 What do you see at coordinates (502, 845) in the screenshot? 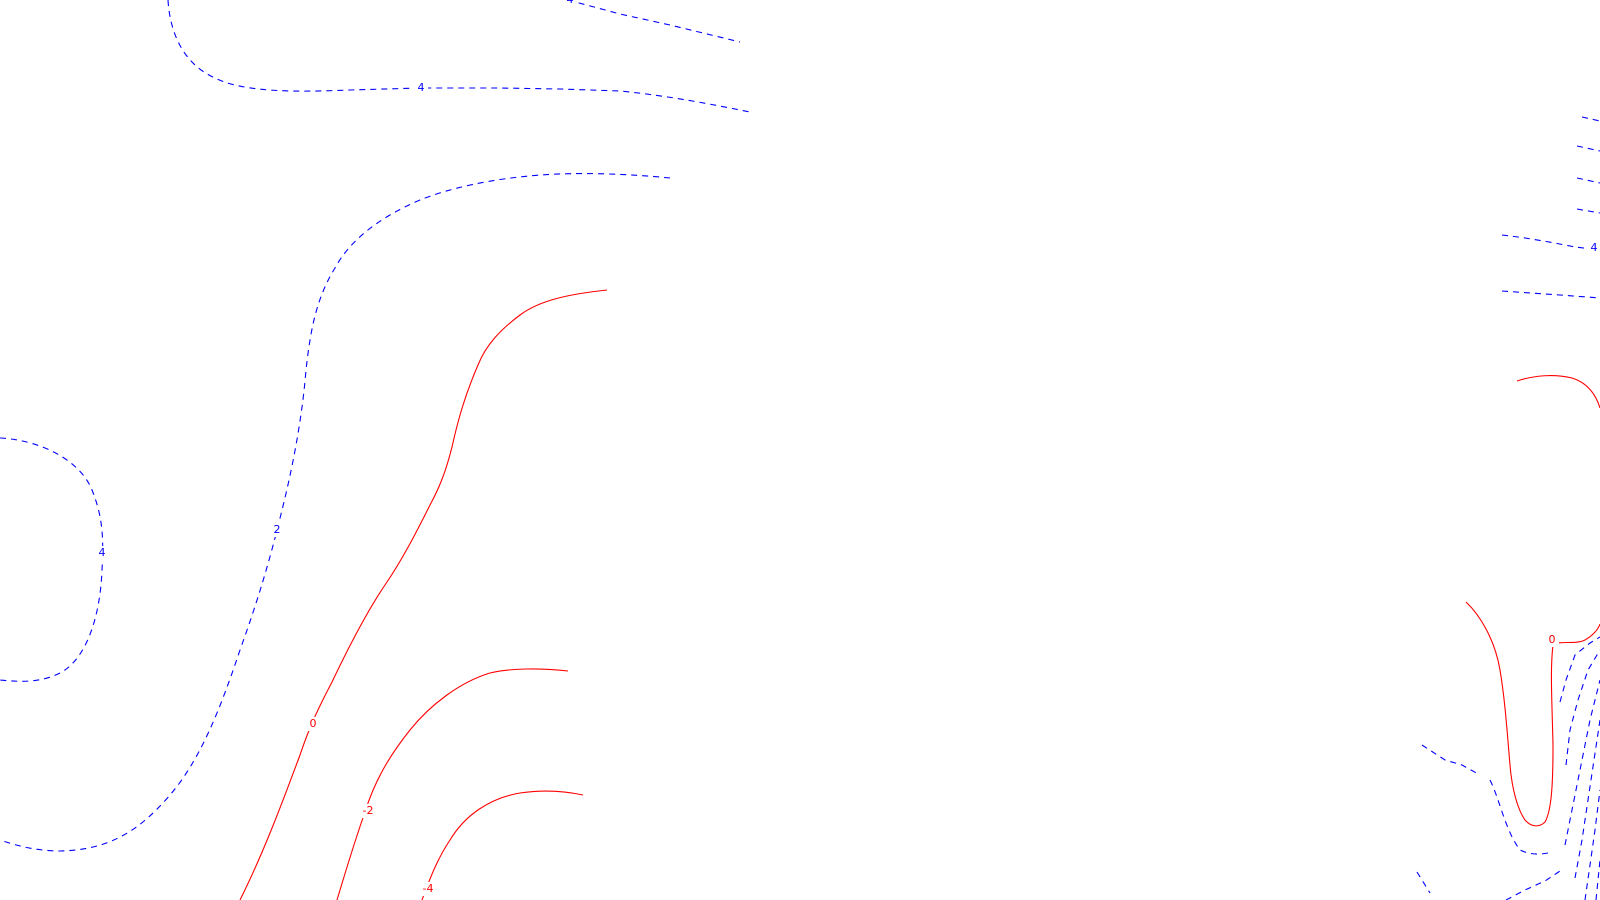
I see `contour-neg4-line` at bounding box center [502, 845].